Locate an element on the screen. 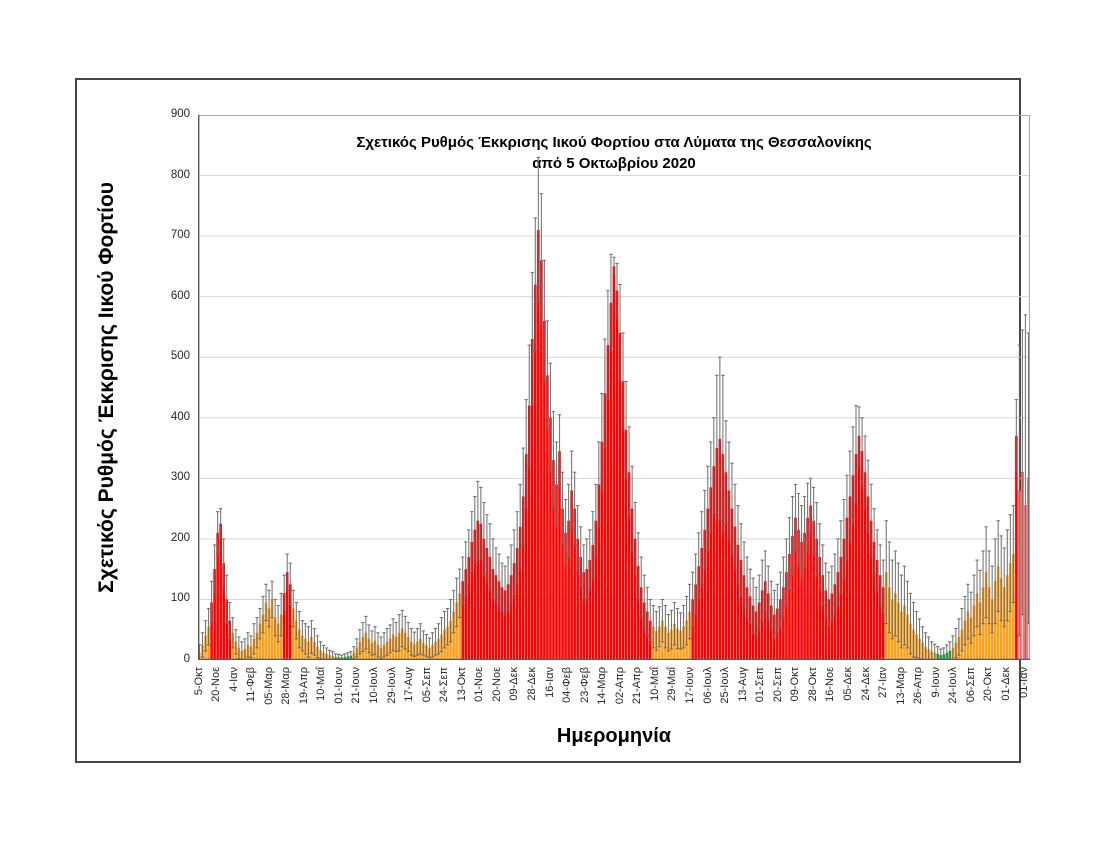 This screenshot has height=850, width=1100. x-tick-label: 17-Ιουν is located at coordinates (689, 685).